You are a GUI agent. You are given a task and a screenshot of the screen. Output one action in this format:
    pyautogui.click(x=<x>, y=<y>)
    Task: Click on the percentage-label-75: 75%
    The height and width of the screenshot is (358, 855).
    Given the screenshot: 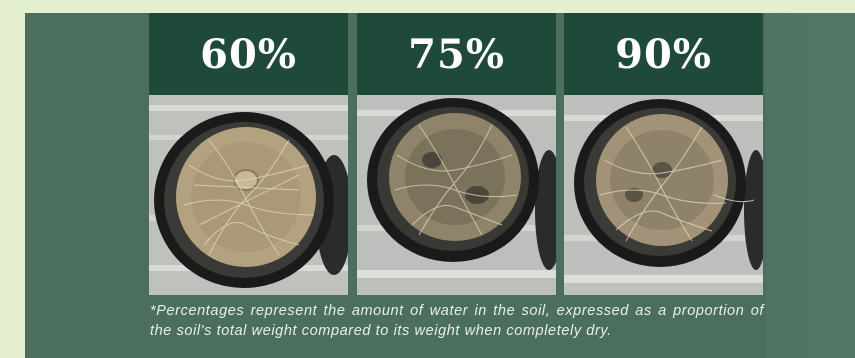 What is the action you would take?
    pyautogui.click(x=456, y=54)
    